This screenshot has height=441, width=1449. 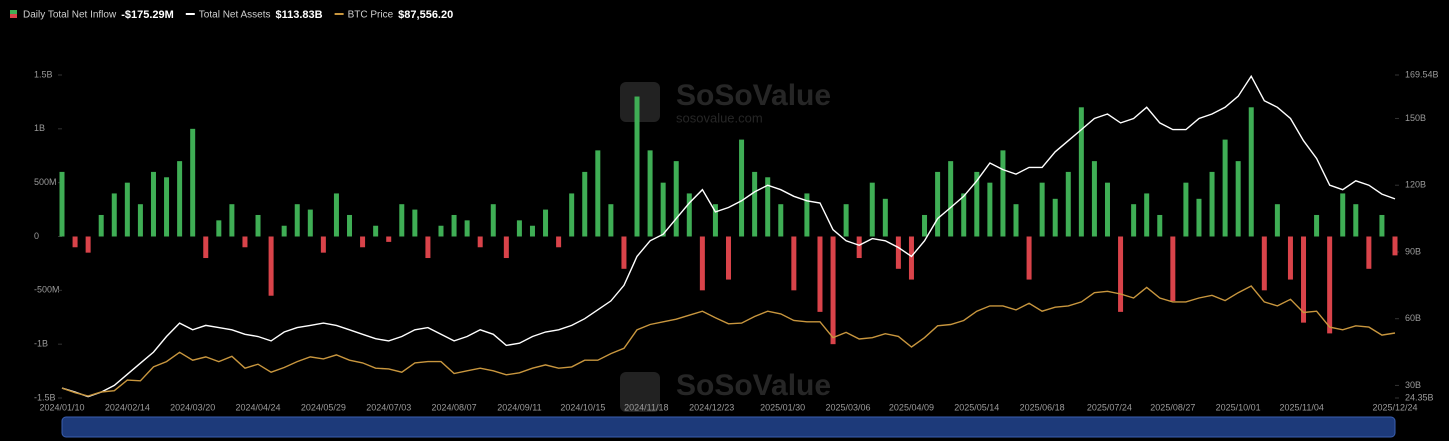 I want to click on x-tick-label: 2025/01/30, so click(x=782, y=407).